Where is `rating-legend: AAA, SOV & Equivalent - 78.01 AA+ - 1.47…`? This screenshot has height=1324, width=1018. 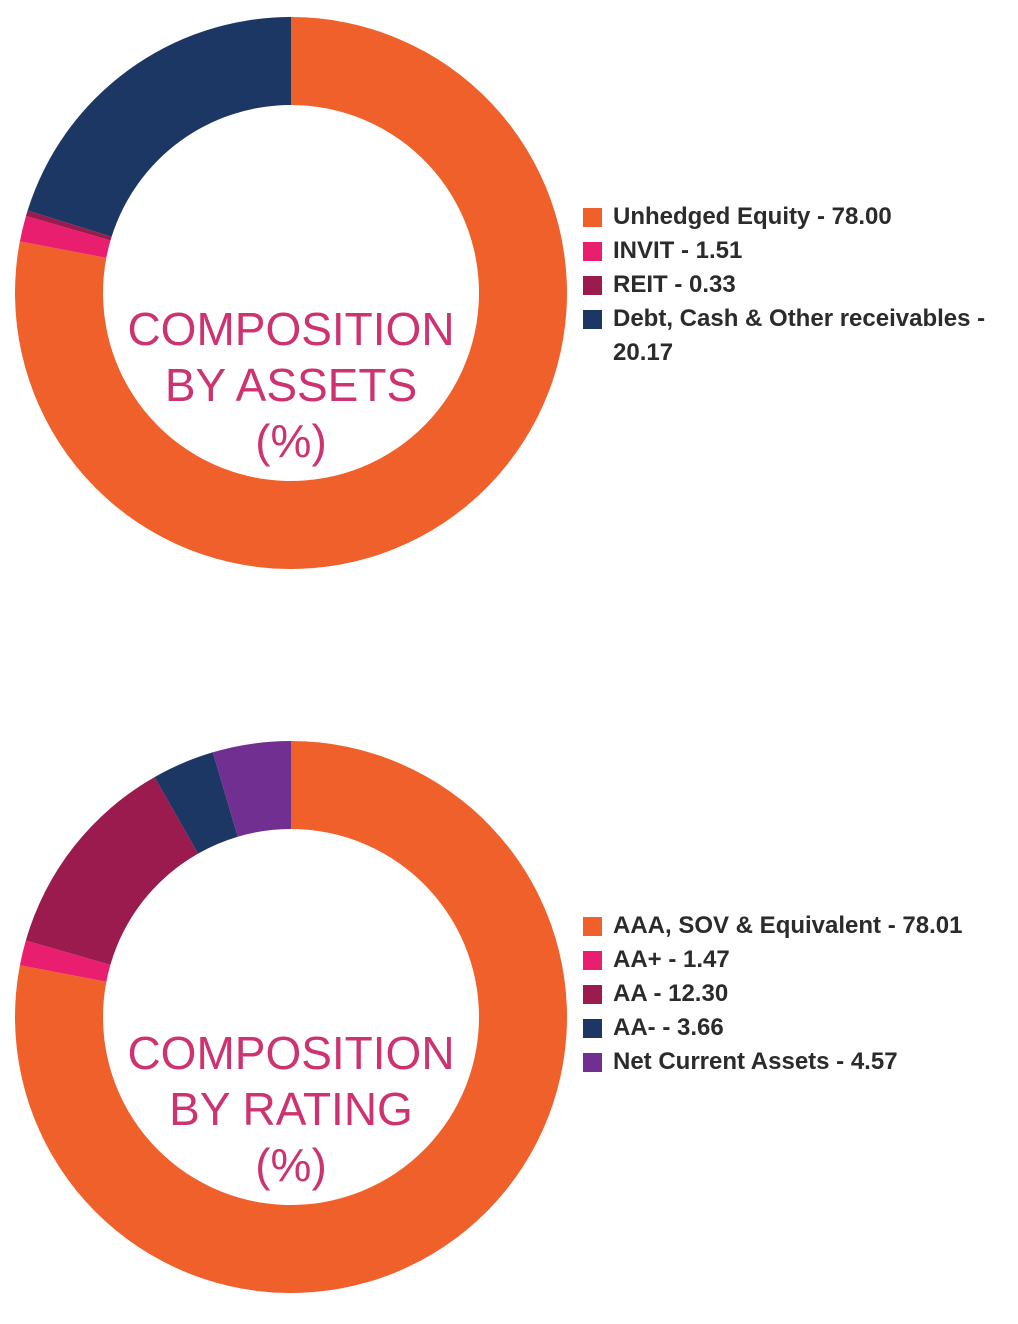 rating-legend: AAA, SOV & Equivalent - 78.01 AA+ - 1.47… is located at coordinates (798, 994).